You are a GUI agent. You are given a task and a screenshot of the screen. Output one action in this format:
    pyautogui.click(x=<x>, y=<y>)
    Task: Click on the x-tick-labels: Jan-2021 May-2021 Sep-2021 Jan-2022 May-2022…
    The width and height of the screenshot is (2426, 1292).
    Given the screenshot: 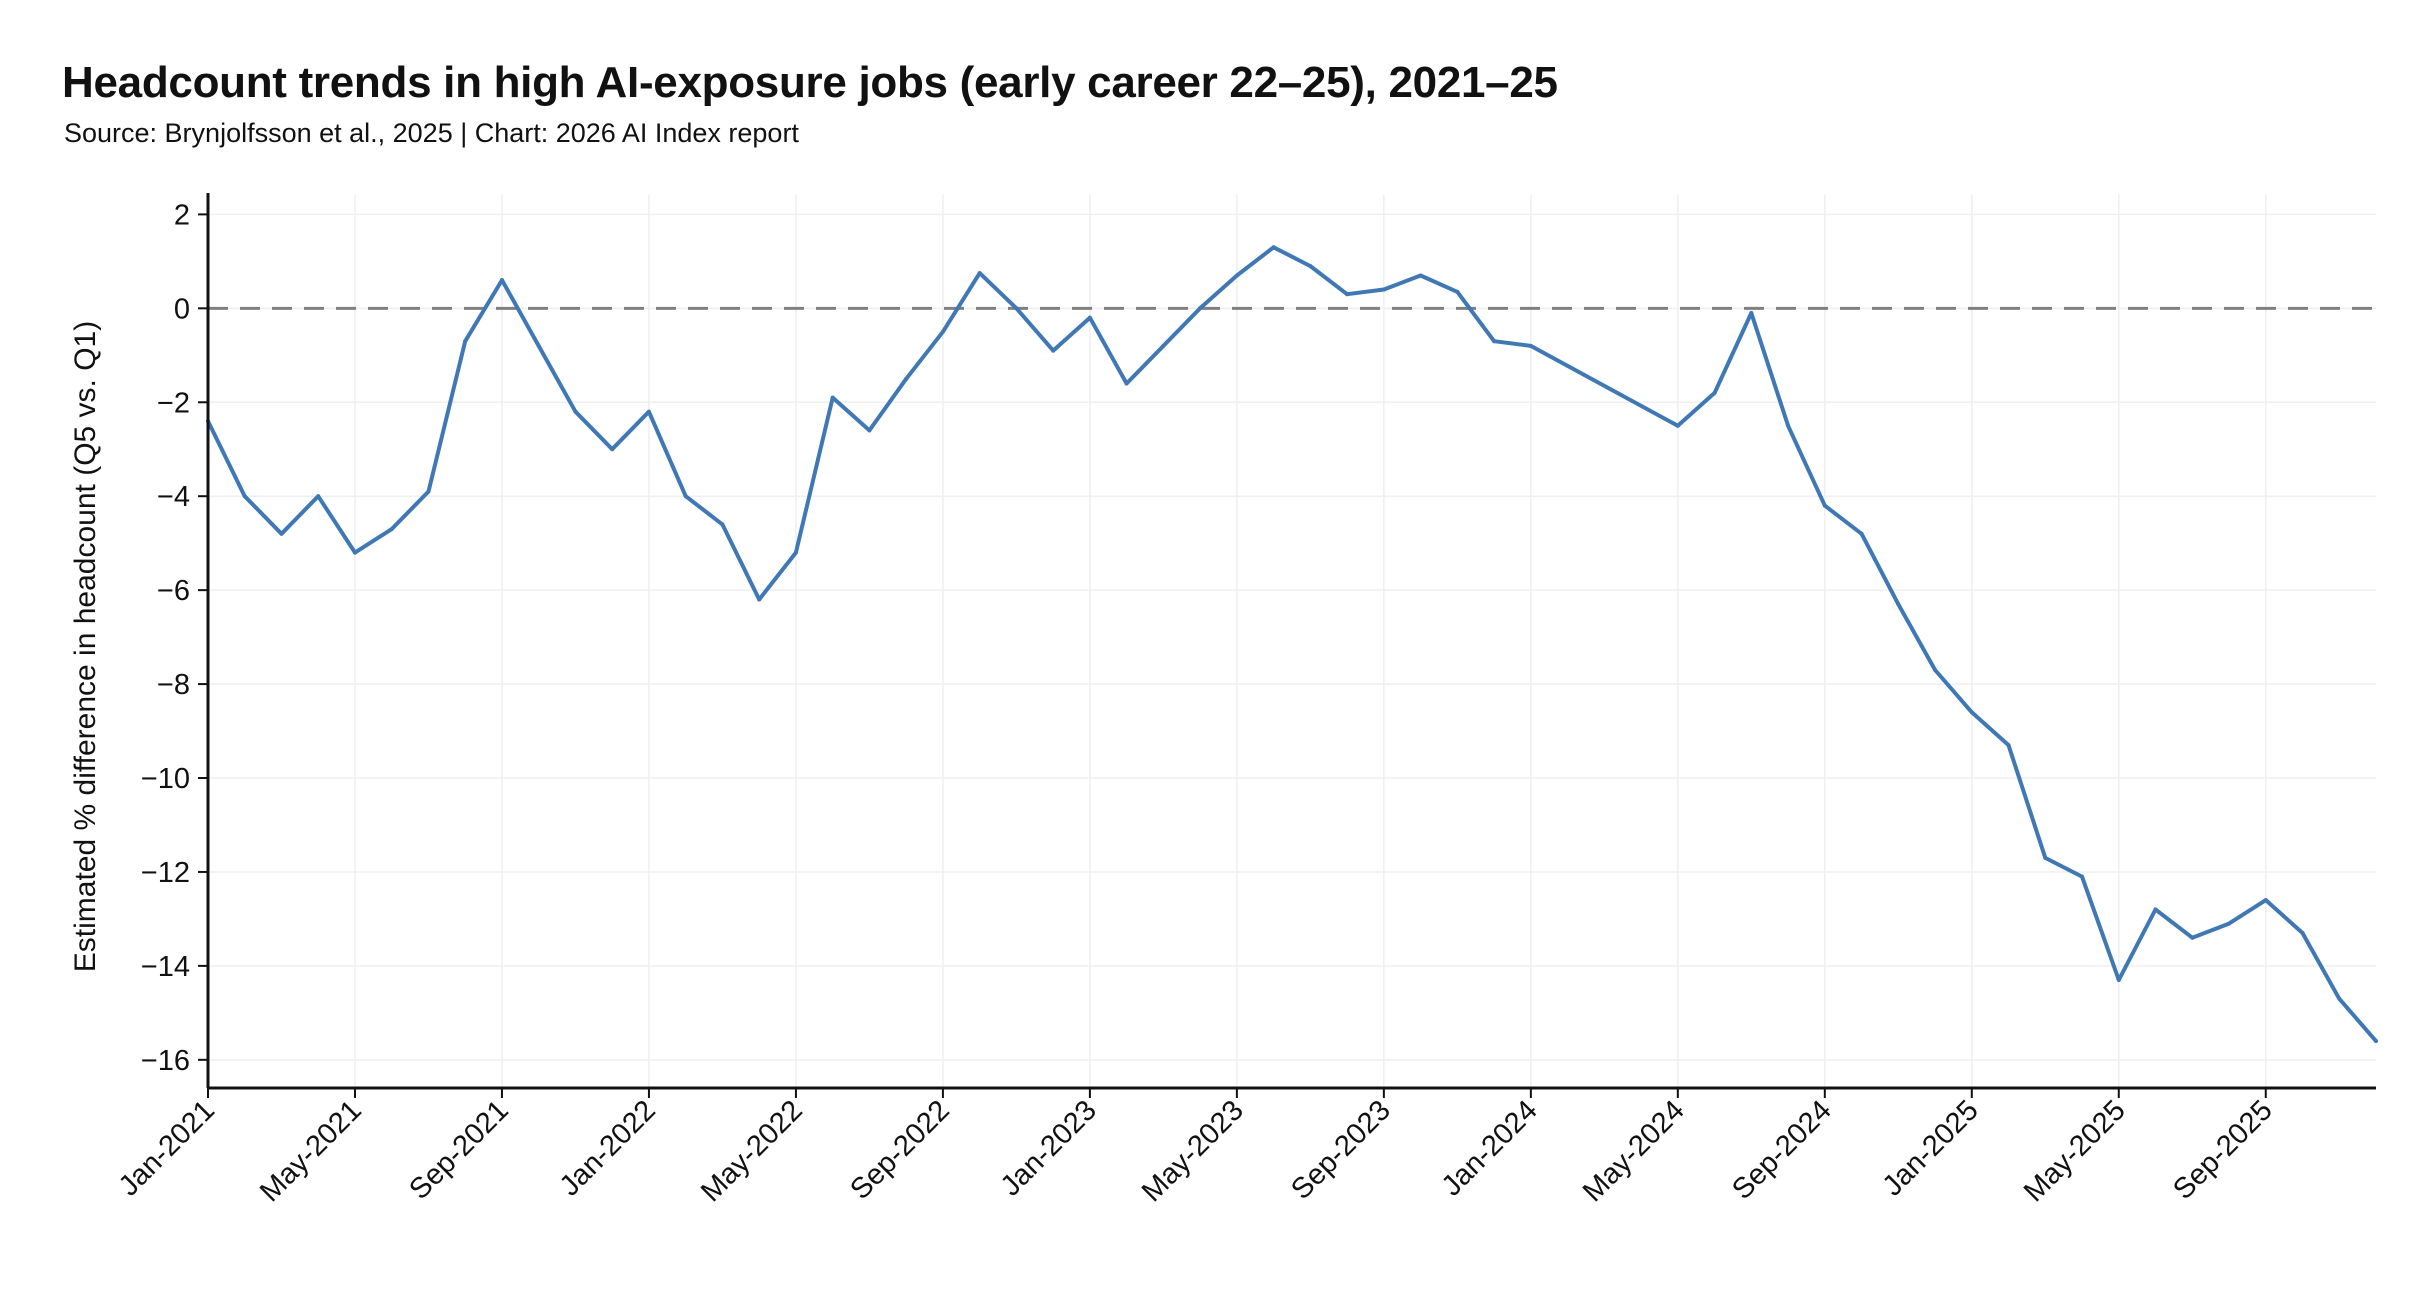 What is the action you would take?
    pyautogui.click(x=1196, y=1151)
    